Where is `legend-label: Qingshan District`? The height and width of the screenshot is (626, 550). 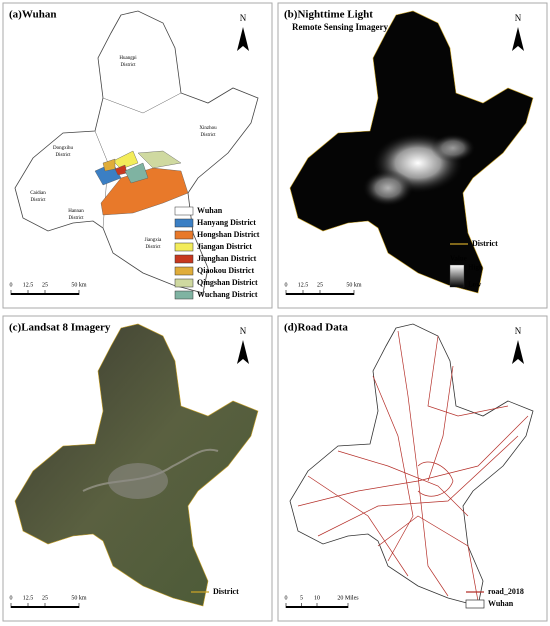 legend-label: Qingshan District is located at coordinates (227, 282).